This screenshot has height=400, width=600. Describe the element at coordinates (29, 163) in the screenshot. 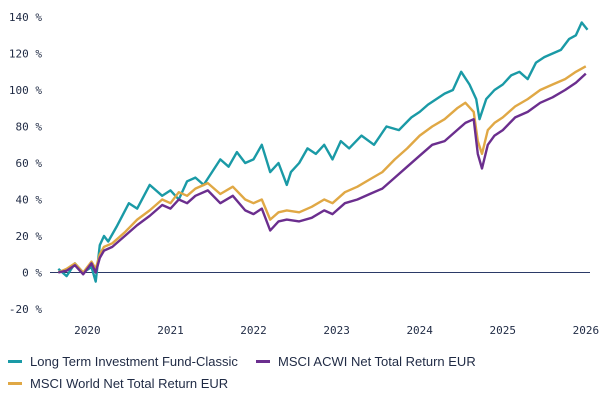

I see `y-tick-label: 60 %` at that location.